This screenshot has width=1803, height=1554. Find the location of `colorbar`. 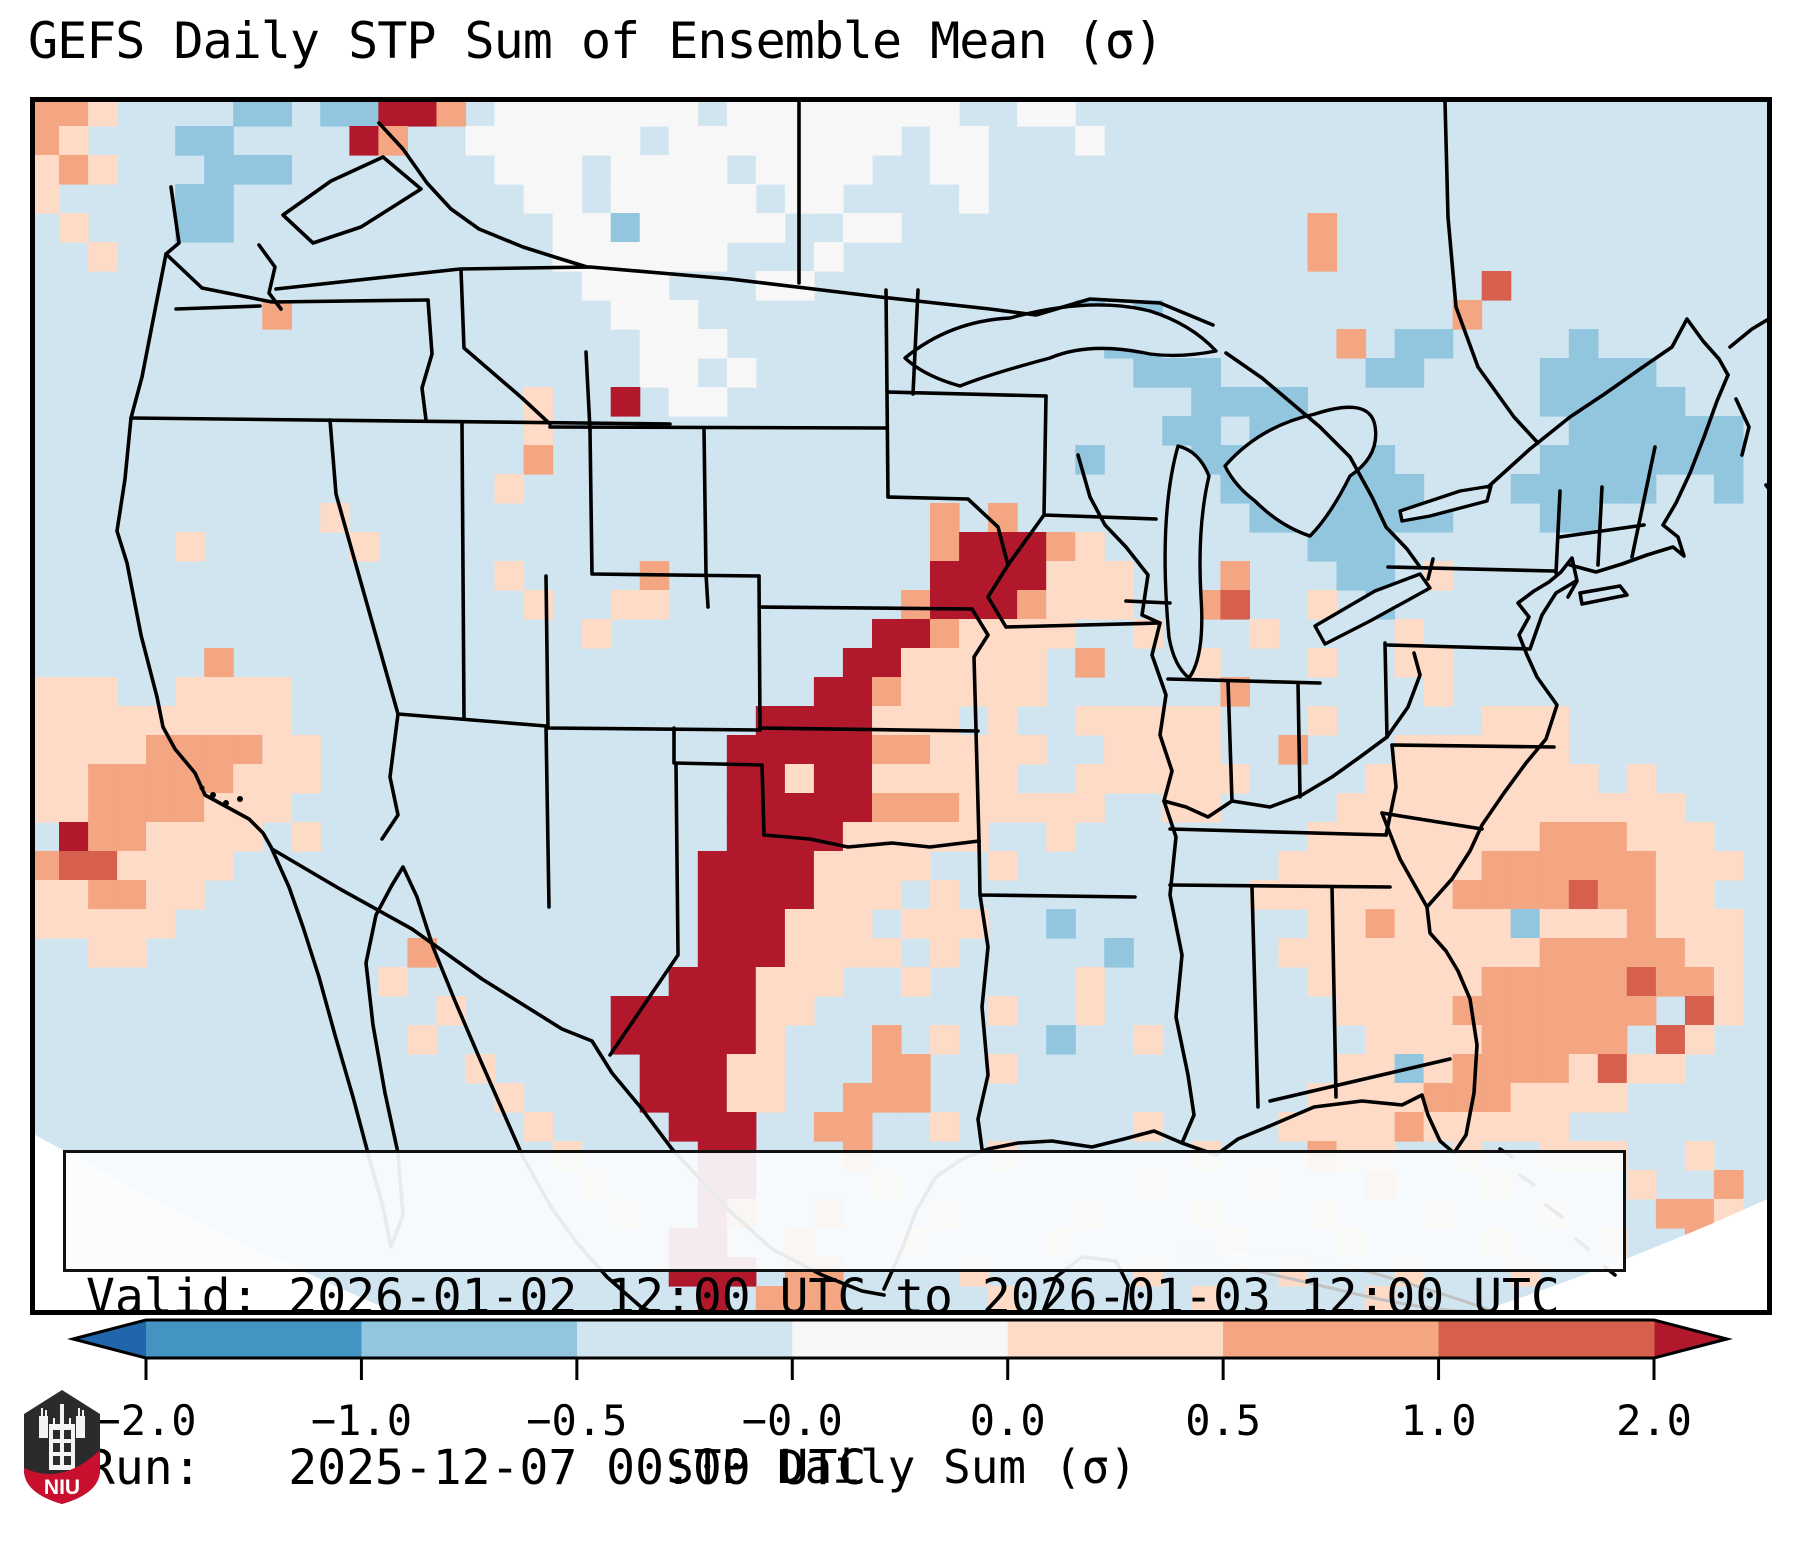

colorbar is located at coordinates (900, 1349).